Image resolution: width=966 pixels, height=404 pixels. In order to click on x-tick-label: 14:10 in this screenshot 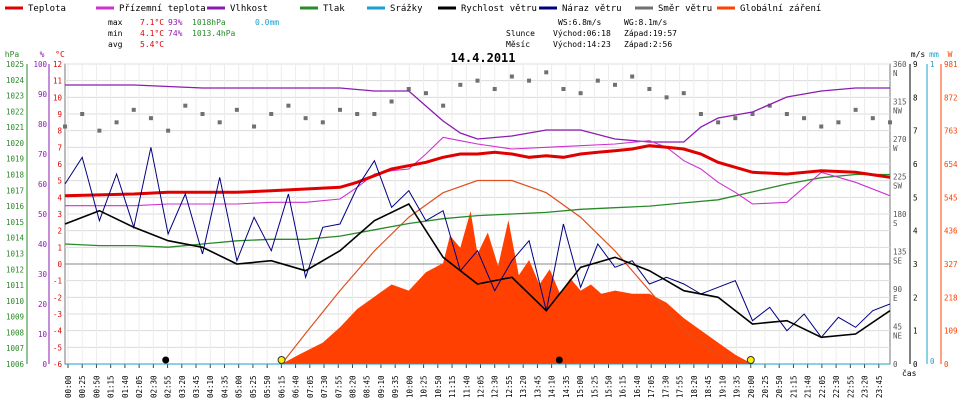, I will do `click(552, 386)`.